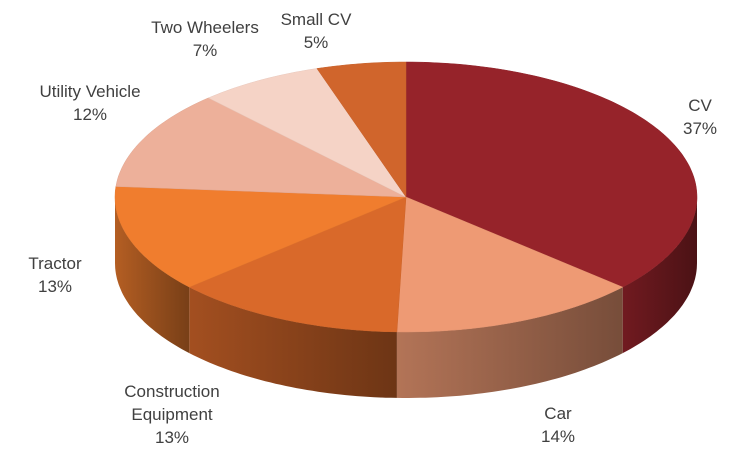 This screenshot has width=731, height=459. I want to click on category-label: Construction Equipment, so click(172, 403).